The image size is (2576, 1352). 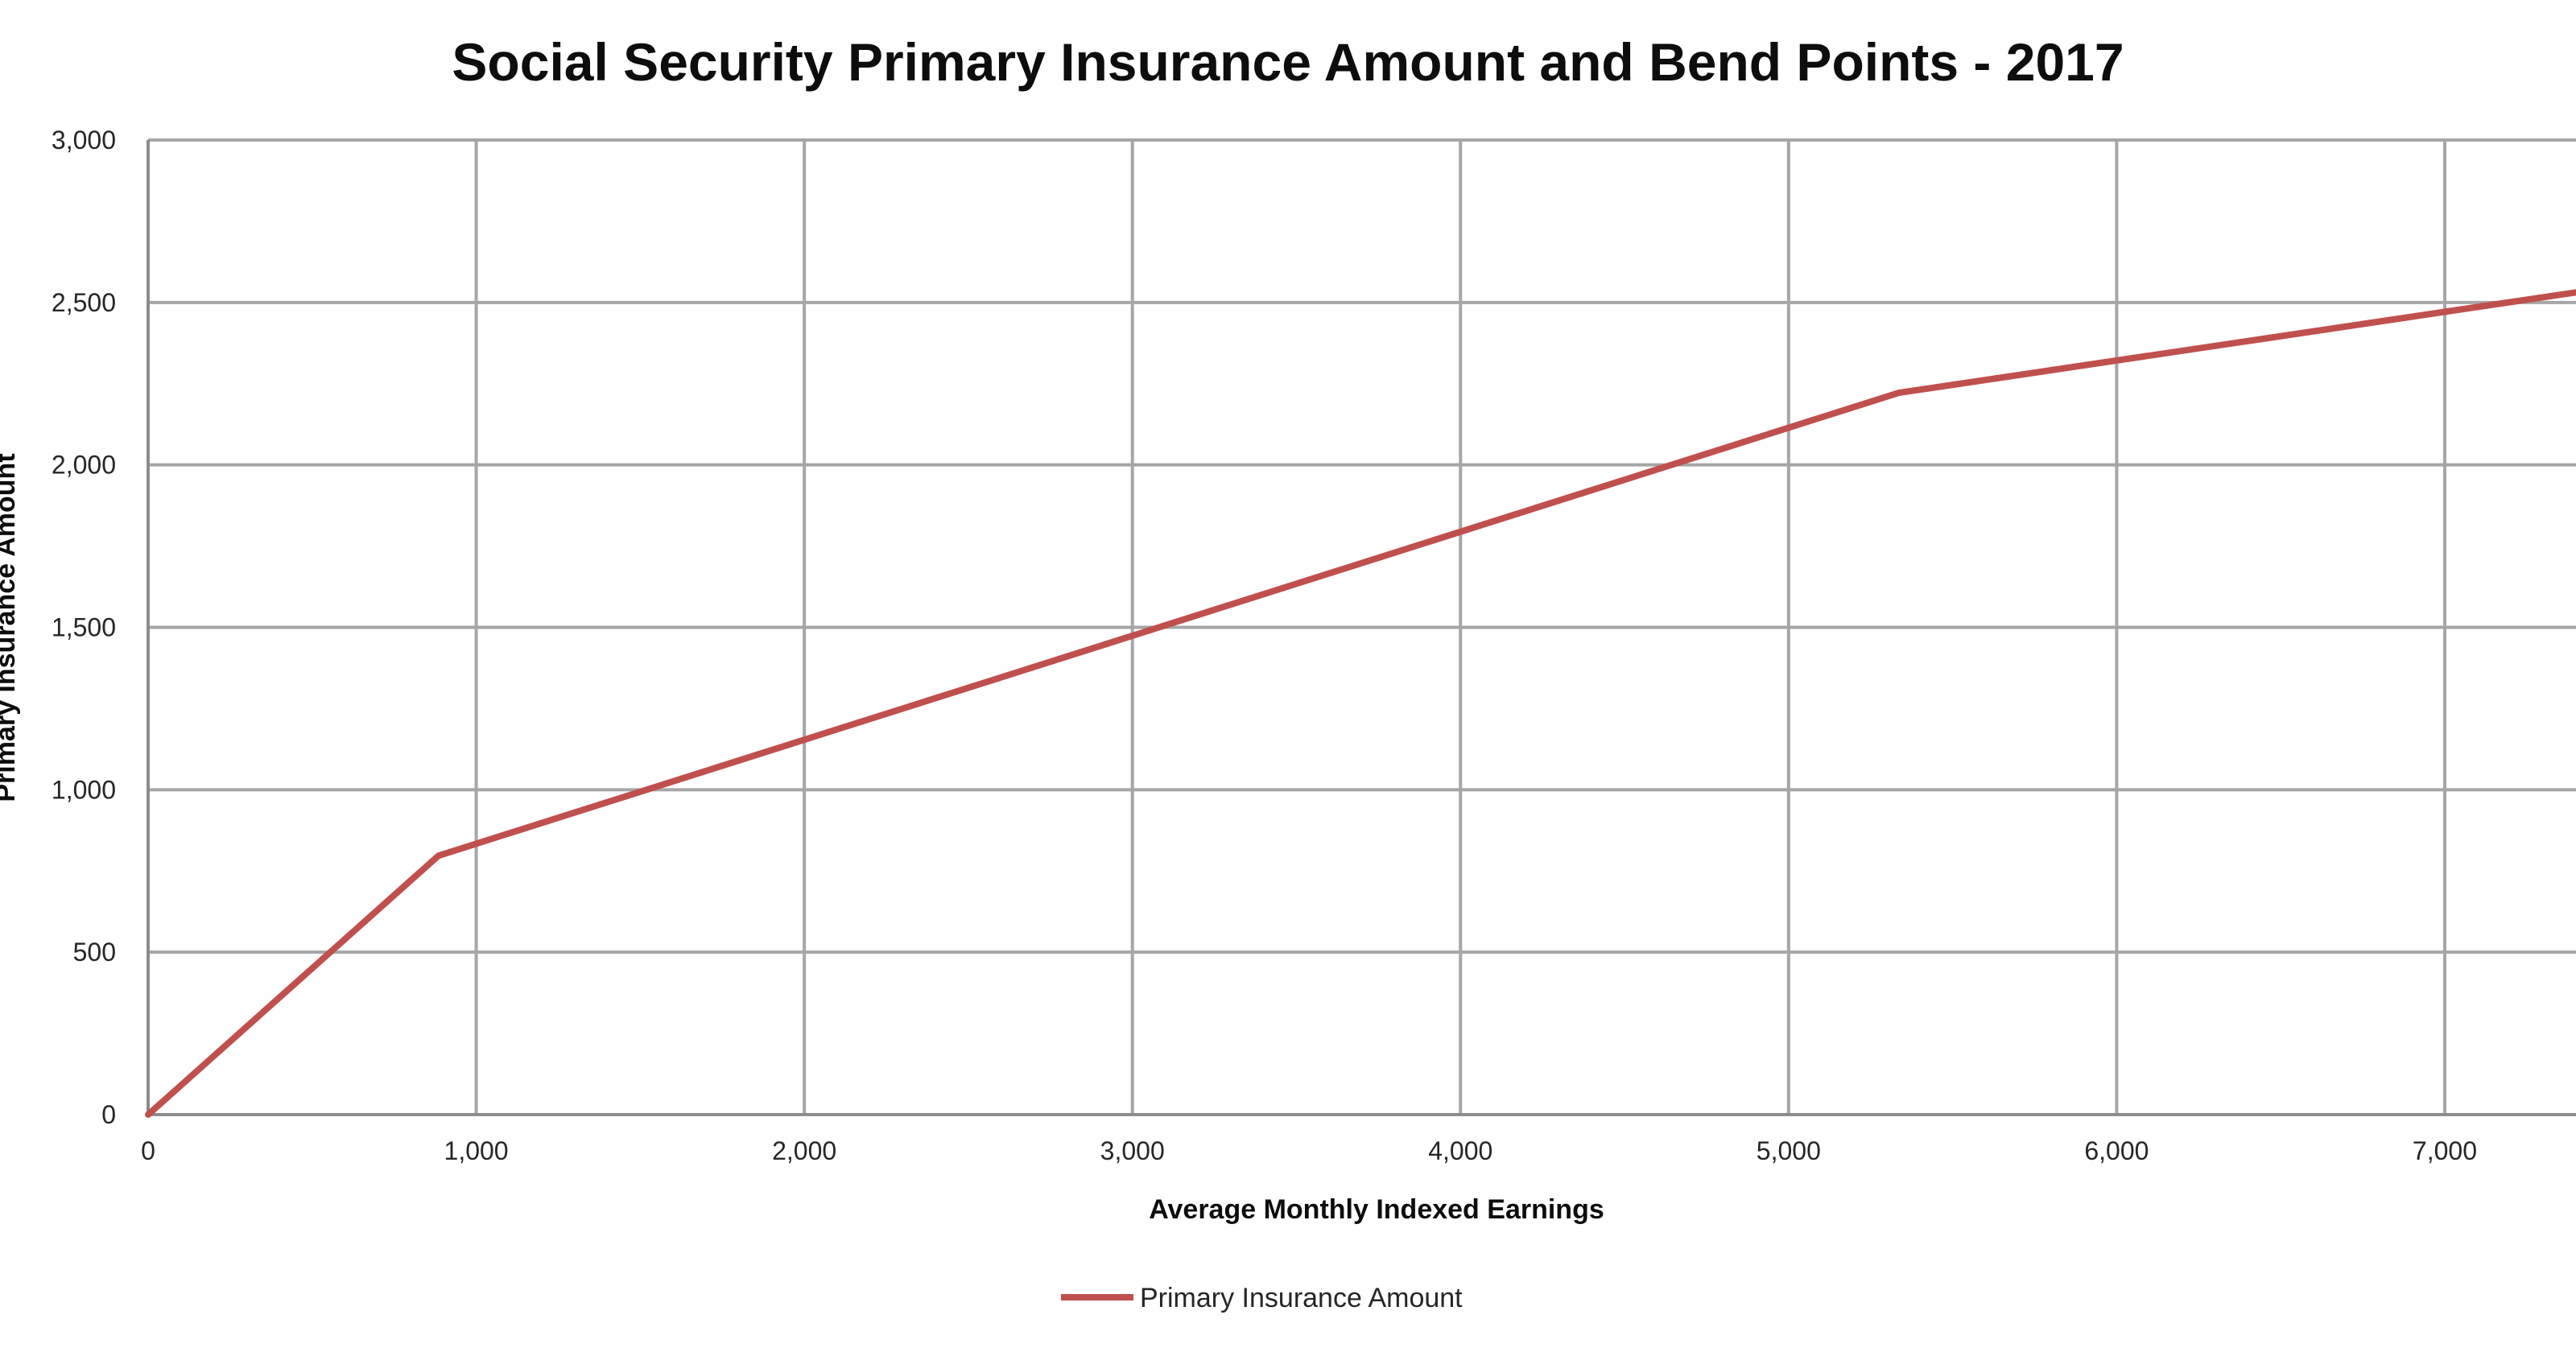 What do you see at coordinates (2445, 1150) in the screenshot?
I see `x-tick-label: 7,000` at bounding box center [2445, 1150].